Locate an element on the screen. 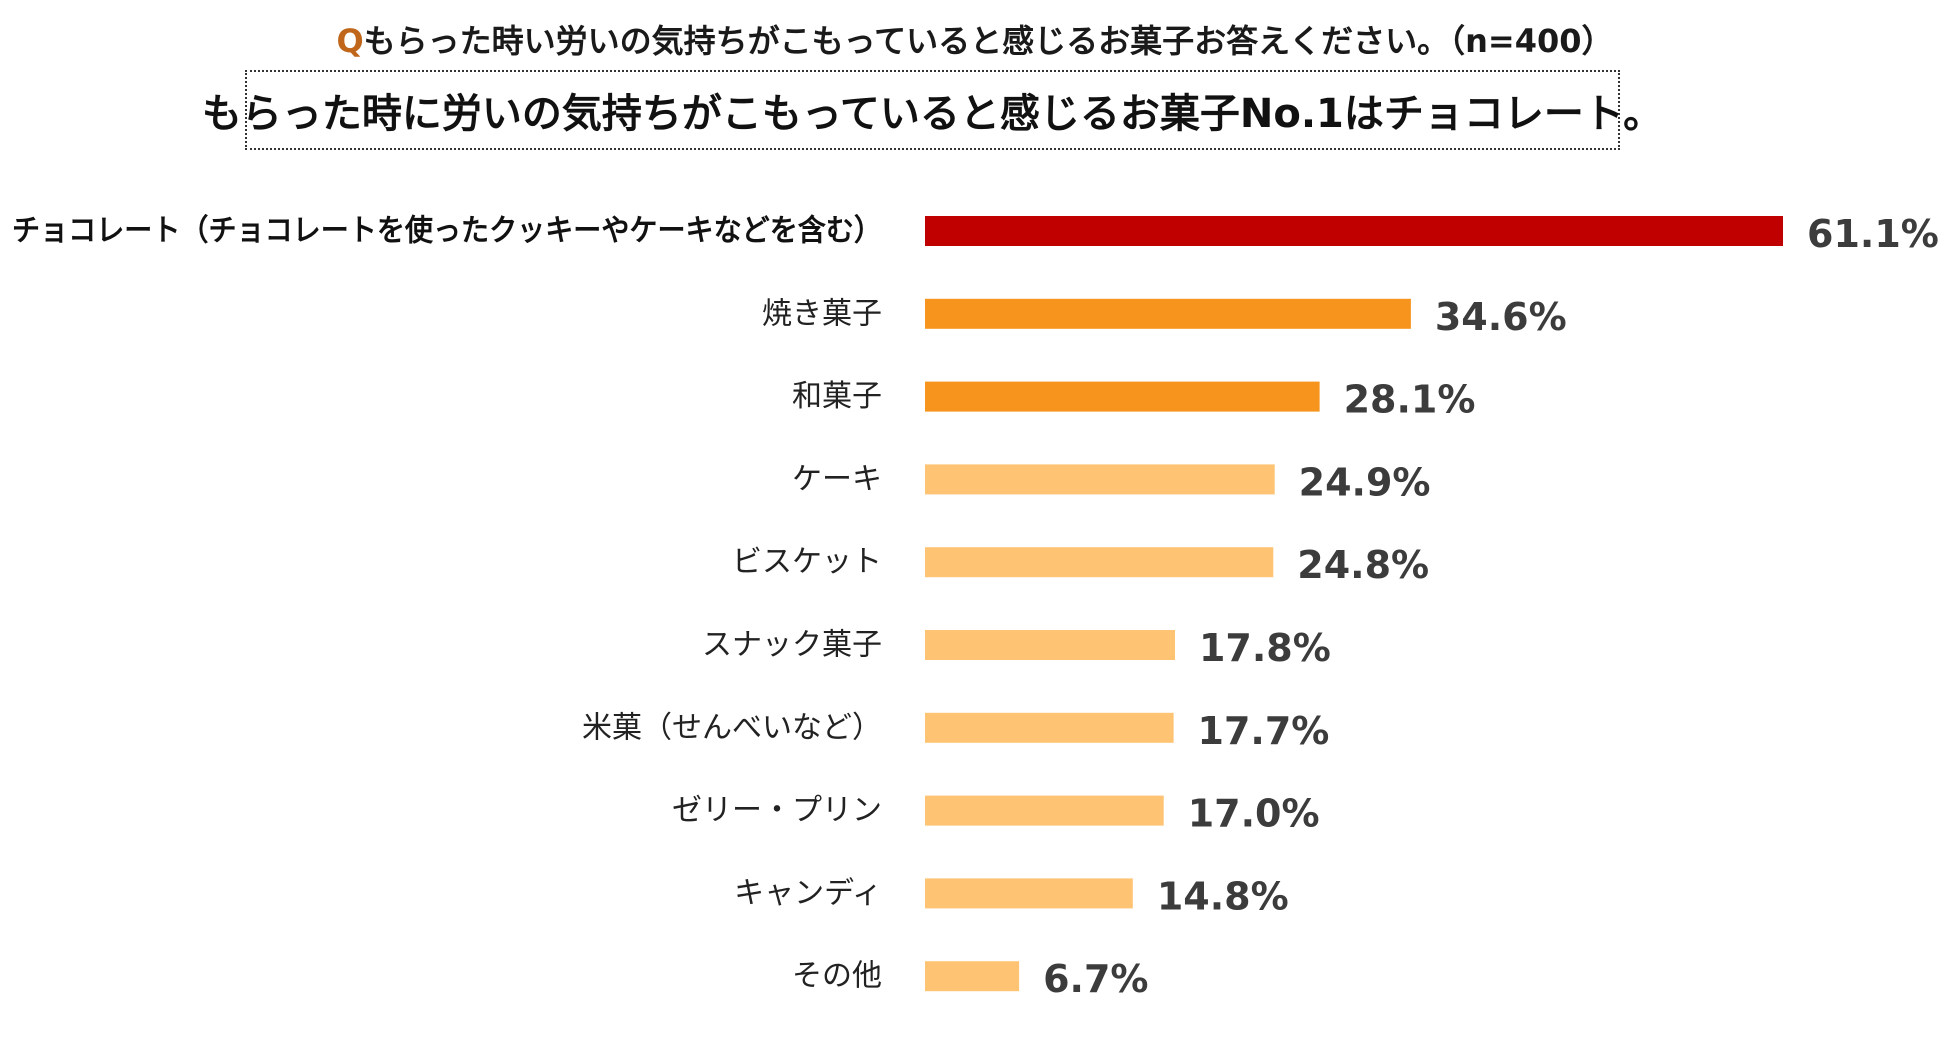 The width and height of the screenshot is (1950, 1040). value-label: 61.1% is located at coordinates (1873, 234).